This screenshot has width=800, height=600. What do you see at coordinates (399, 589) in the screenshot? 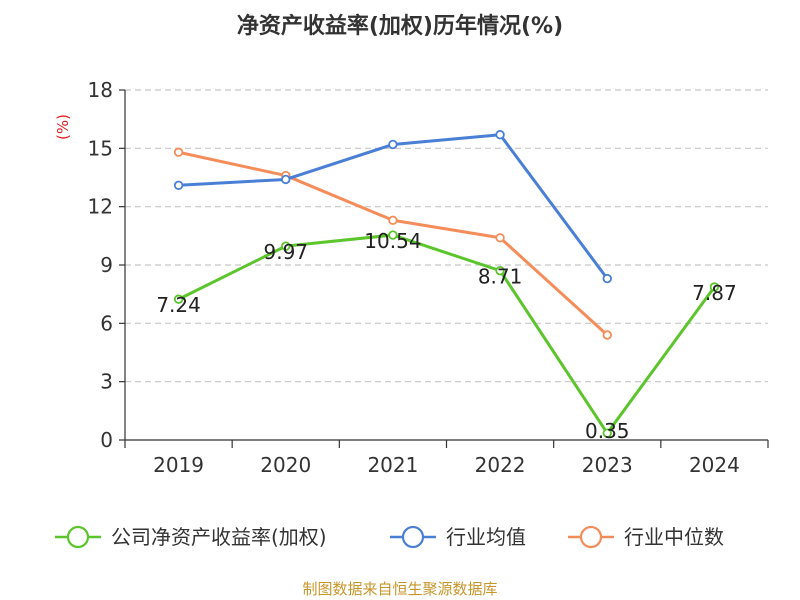
I see `data-source-note: 制图数据来自恒生聚源数据库` at bounding box center [399, 589].